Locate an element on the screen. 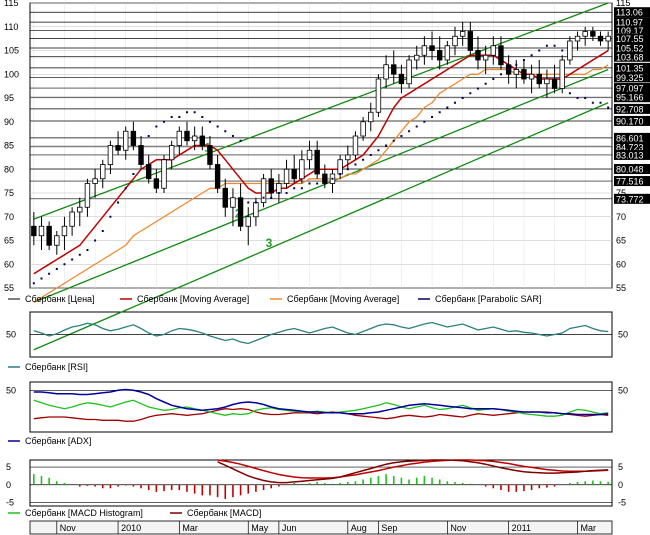 Image resolution: width=650 pixels, height=535 pixels. price-tick-label-left: 100 is located at coordinates (11, 74).